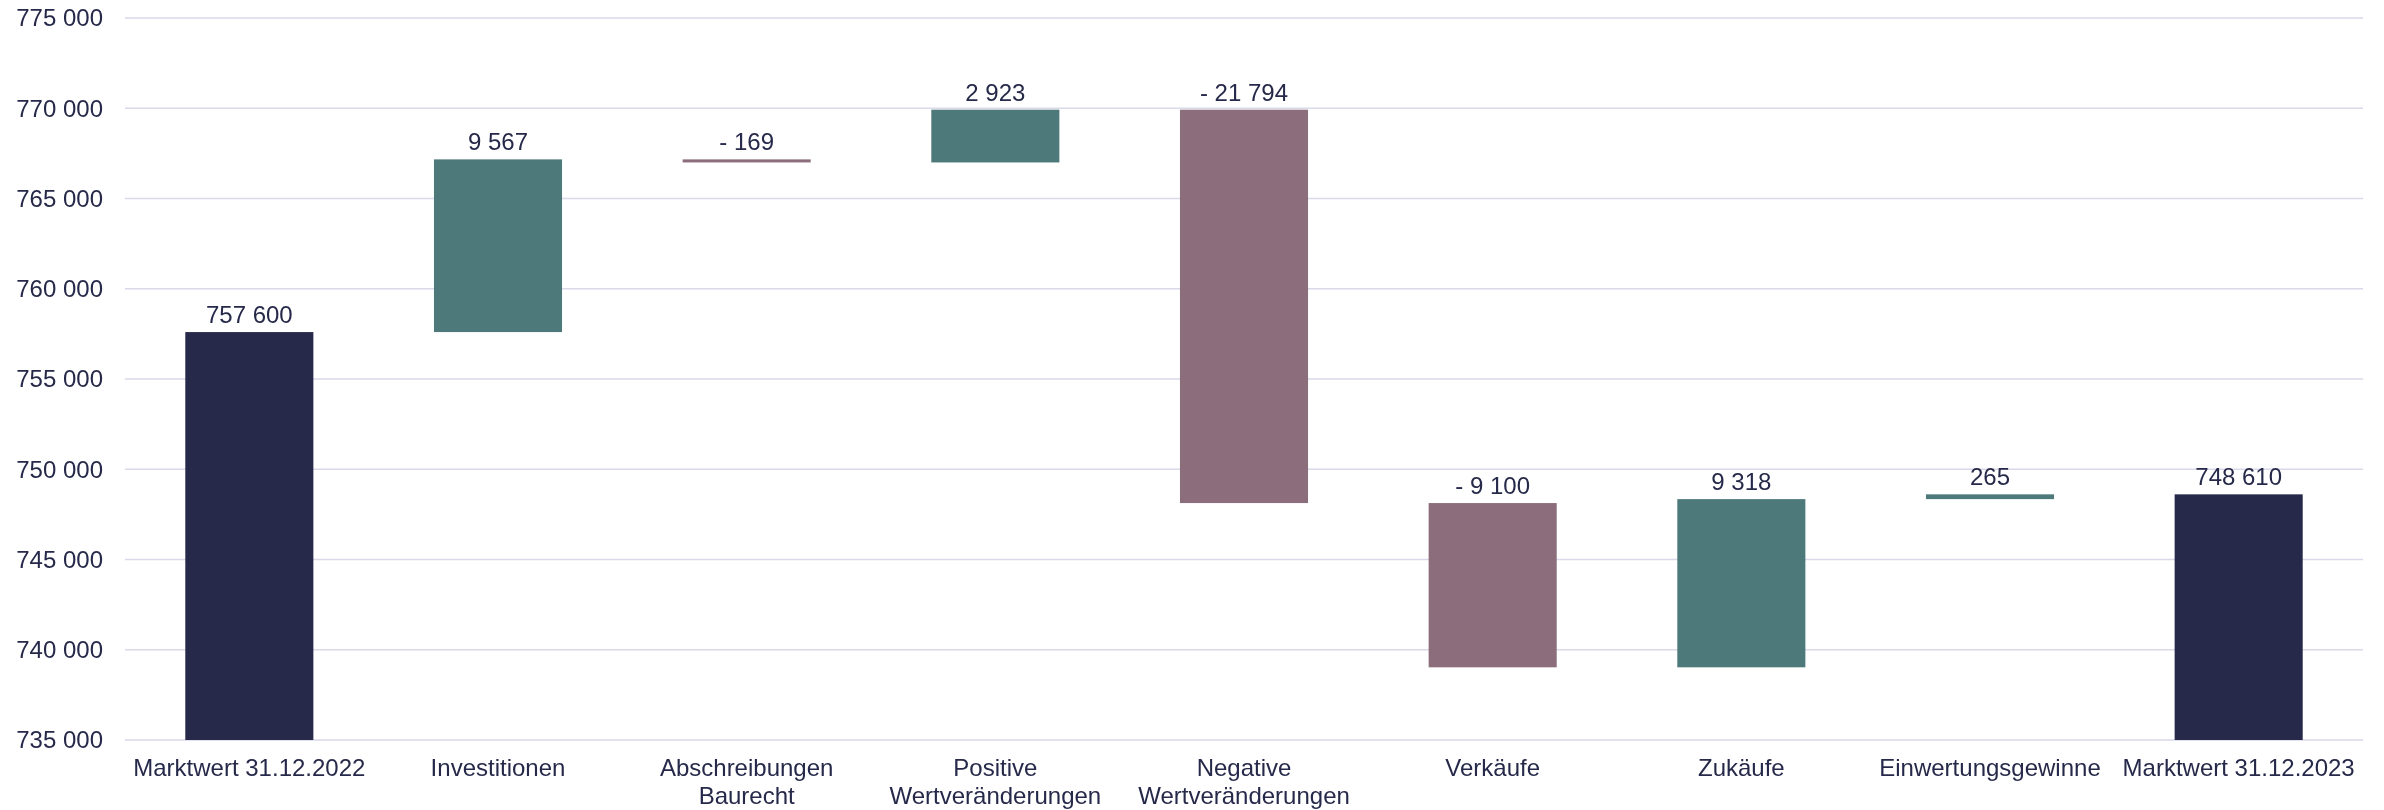 Image resolution: width=2384 pixels, height=810 pixels. I want to click on y-tick-label: 775 000, so click(59, 18).